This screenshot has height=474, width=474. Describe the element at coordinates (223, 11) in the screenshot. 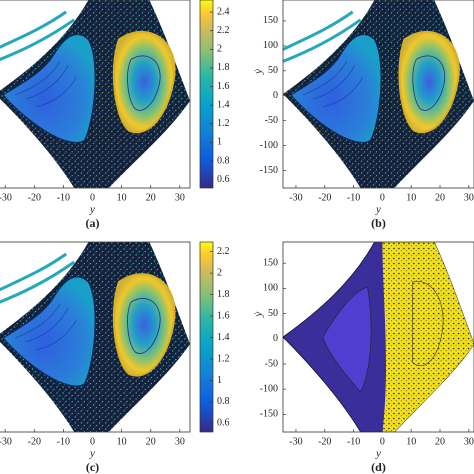

I see `colorbar-tick-label: 2.4` at that location.